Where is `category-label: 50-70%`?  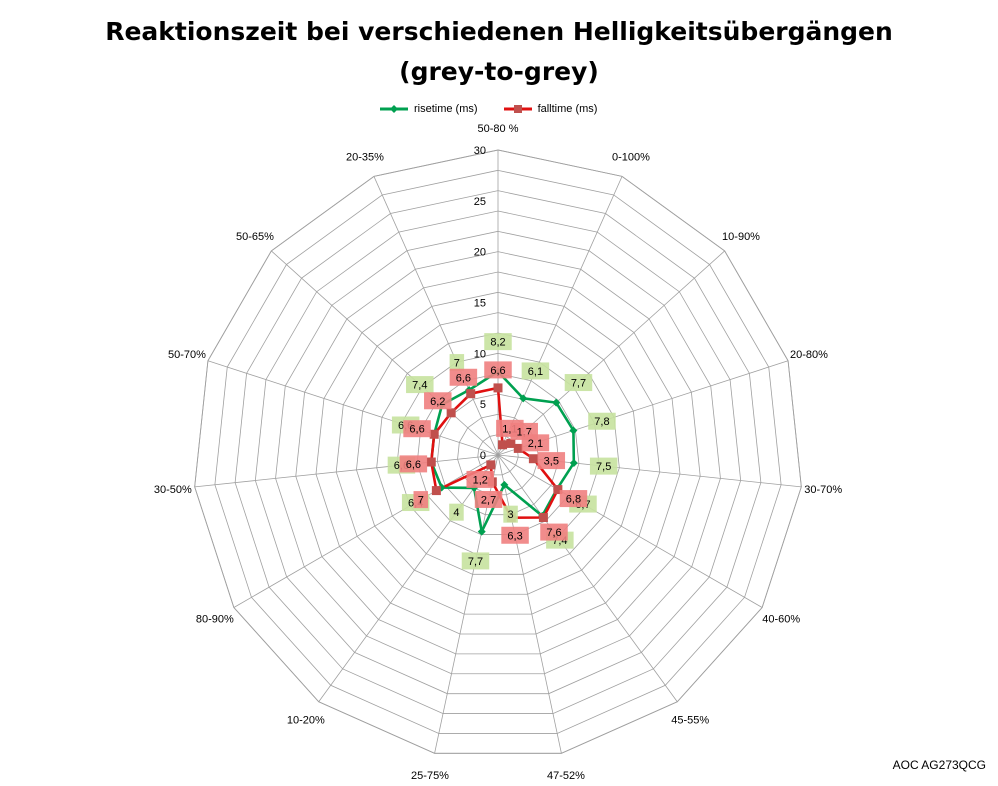
category-label: 50-70% is located at coordinates (187, 355).